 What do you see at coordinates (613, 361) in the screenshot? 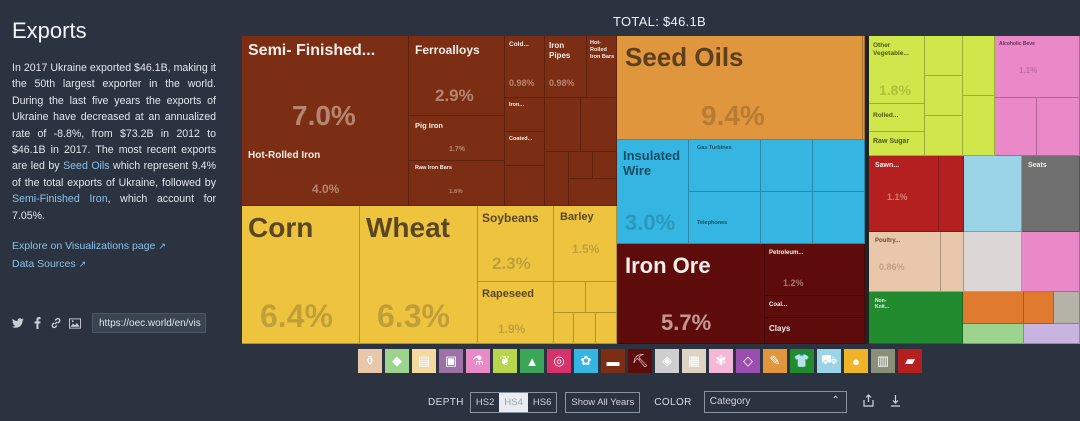
I see `metals-icon: ▬` at bounding box center [613, 361].